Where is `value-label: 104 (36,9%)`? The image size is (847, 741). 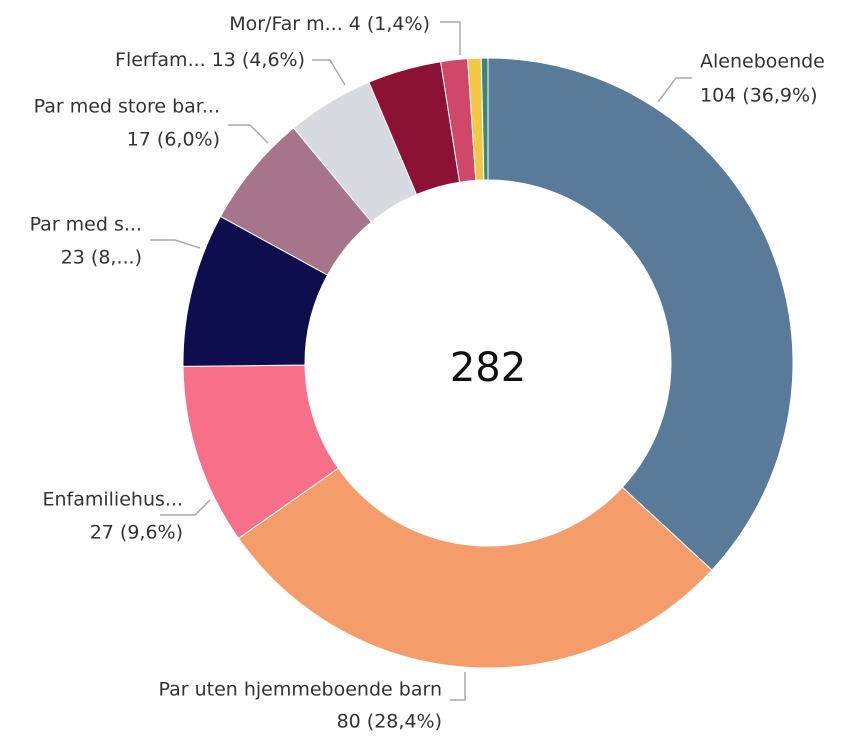 value-label: 104 (36,9%) is located at coordinates (759, 96).